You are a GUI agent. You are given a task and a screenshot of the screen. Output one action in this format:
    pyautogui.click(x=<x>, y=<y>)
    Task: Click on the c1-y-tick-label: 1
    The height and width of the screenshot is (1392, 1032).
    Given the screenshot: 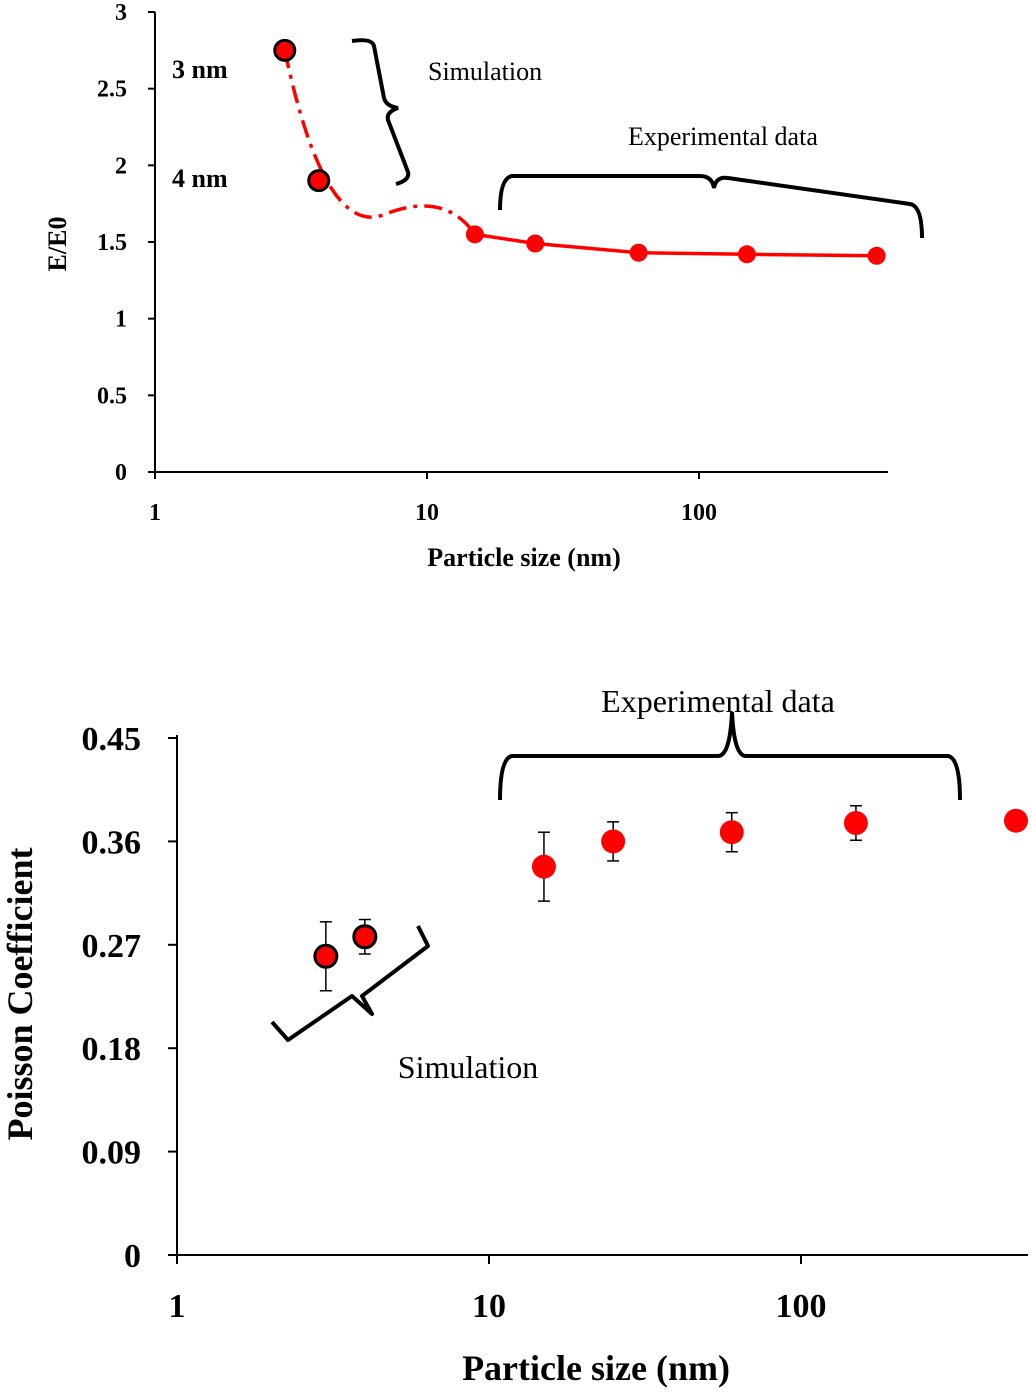 What is the action you would take?
    pyautogui.click(x=121, y=320)
    